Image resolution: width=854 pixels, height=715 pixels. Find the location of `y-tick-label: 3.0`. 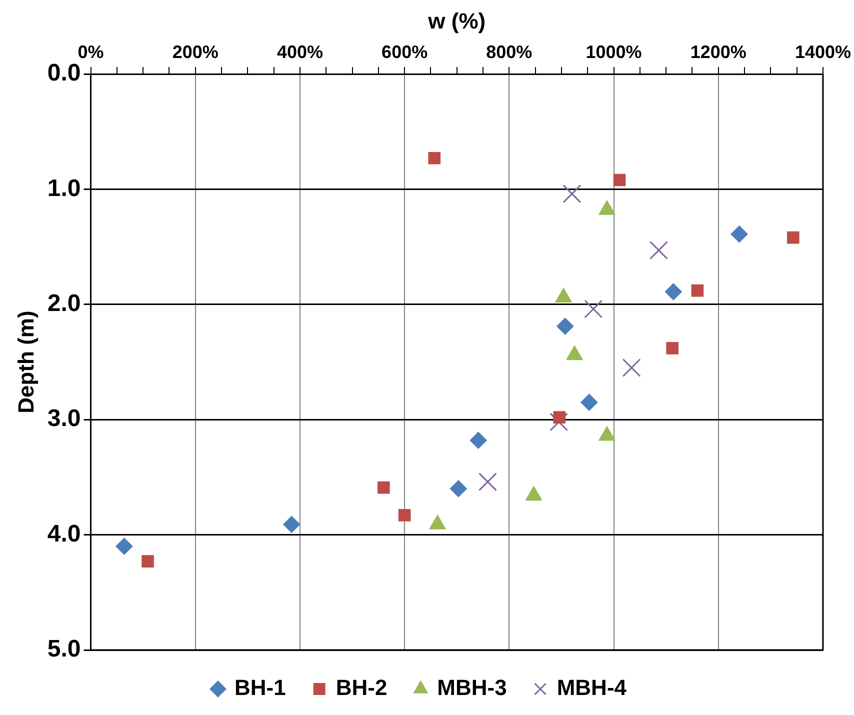

y-tick-label: 3.0 is located at coordinates (64, 418).